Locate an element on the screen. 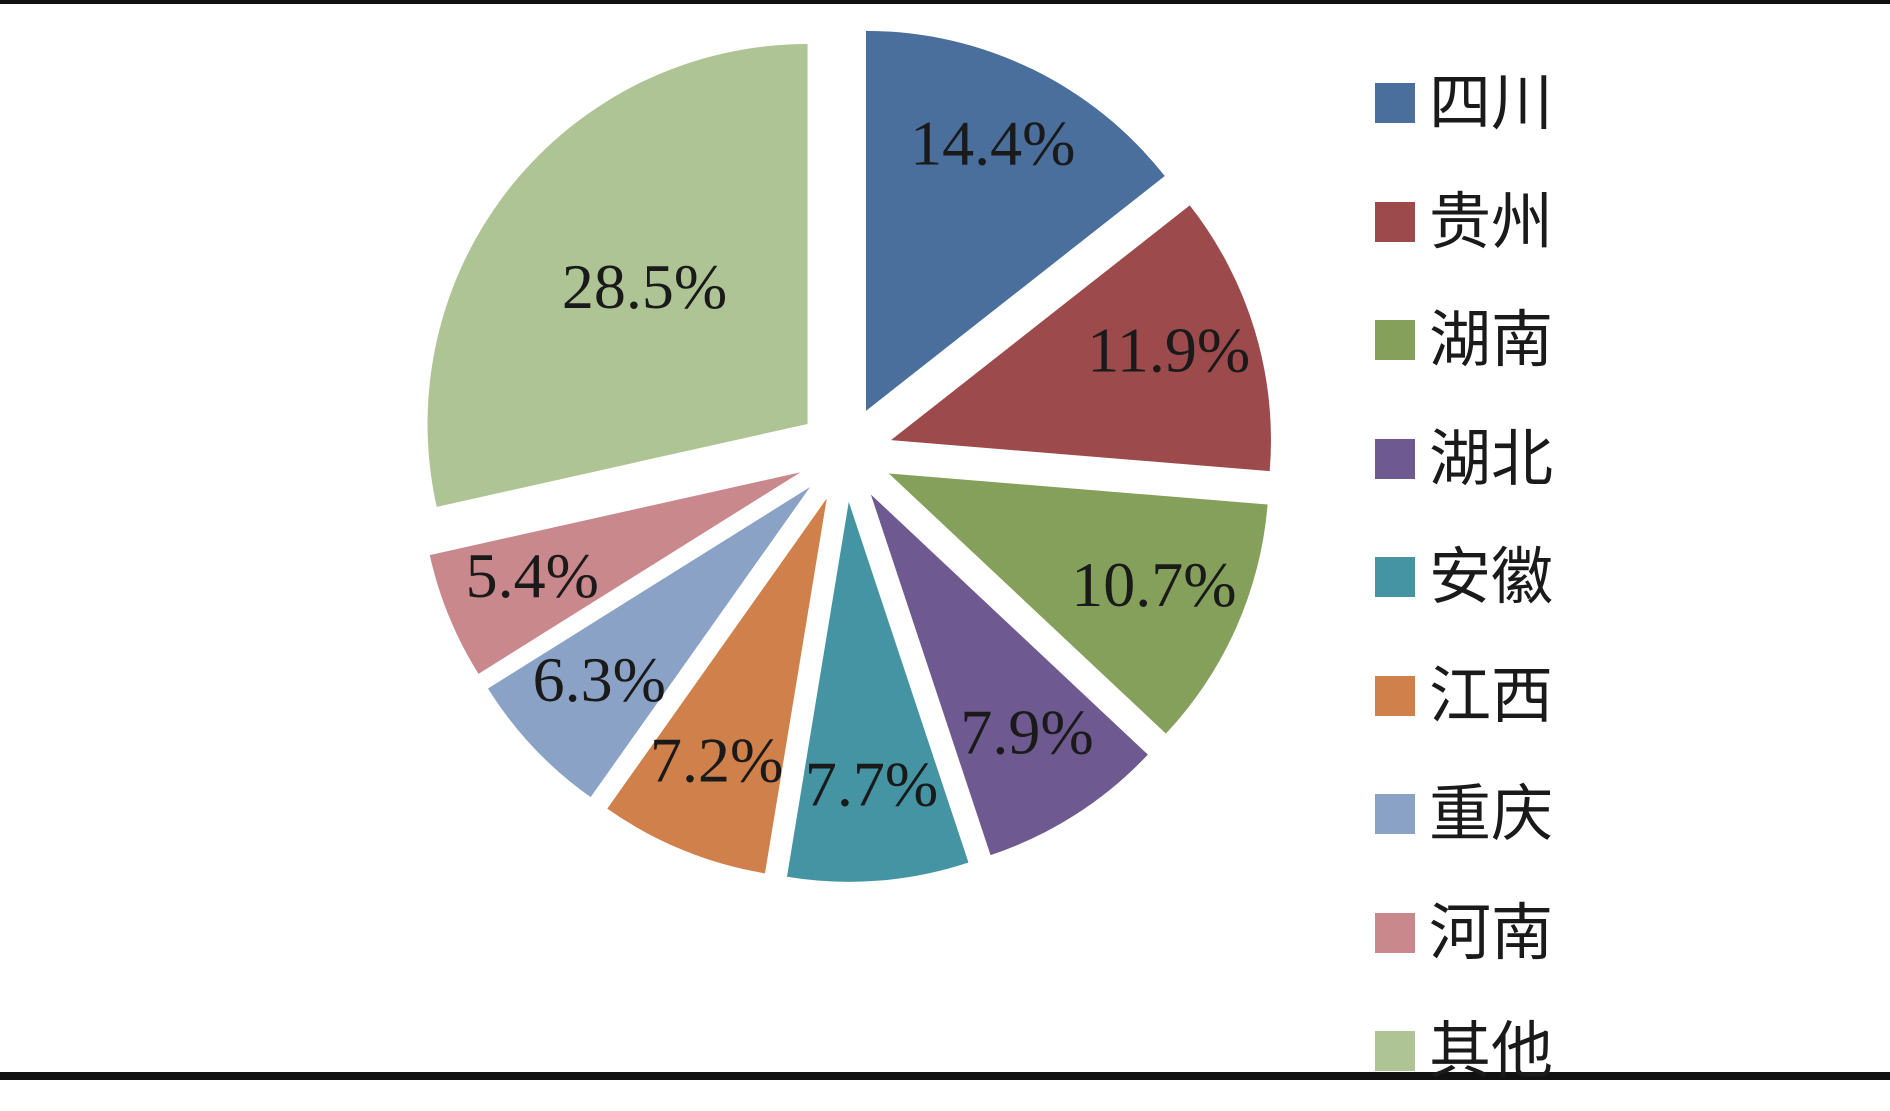 Image resolution: width=1890 pixels, height=1111 pixels. pie-data-label: 10.7% is located at coordinates (1153, 584).